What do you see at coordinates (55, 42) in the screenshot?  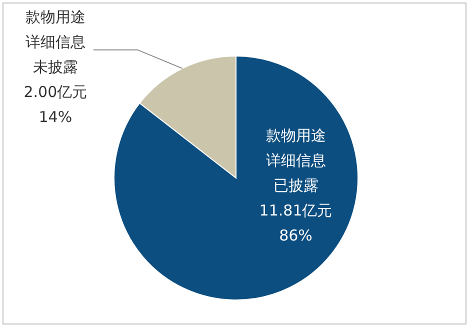 I see `slice-label: 款物用途详细信息未披露` at bounding box center [55, 42].